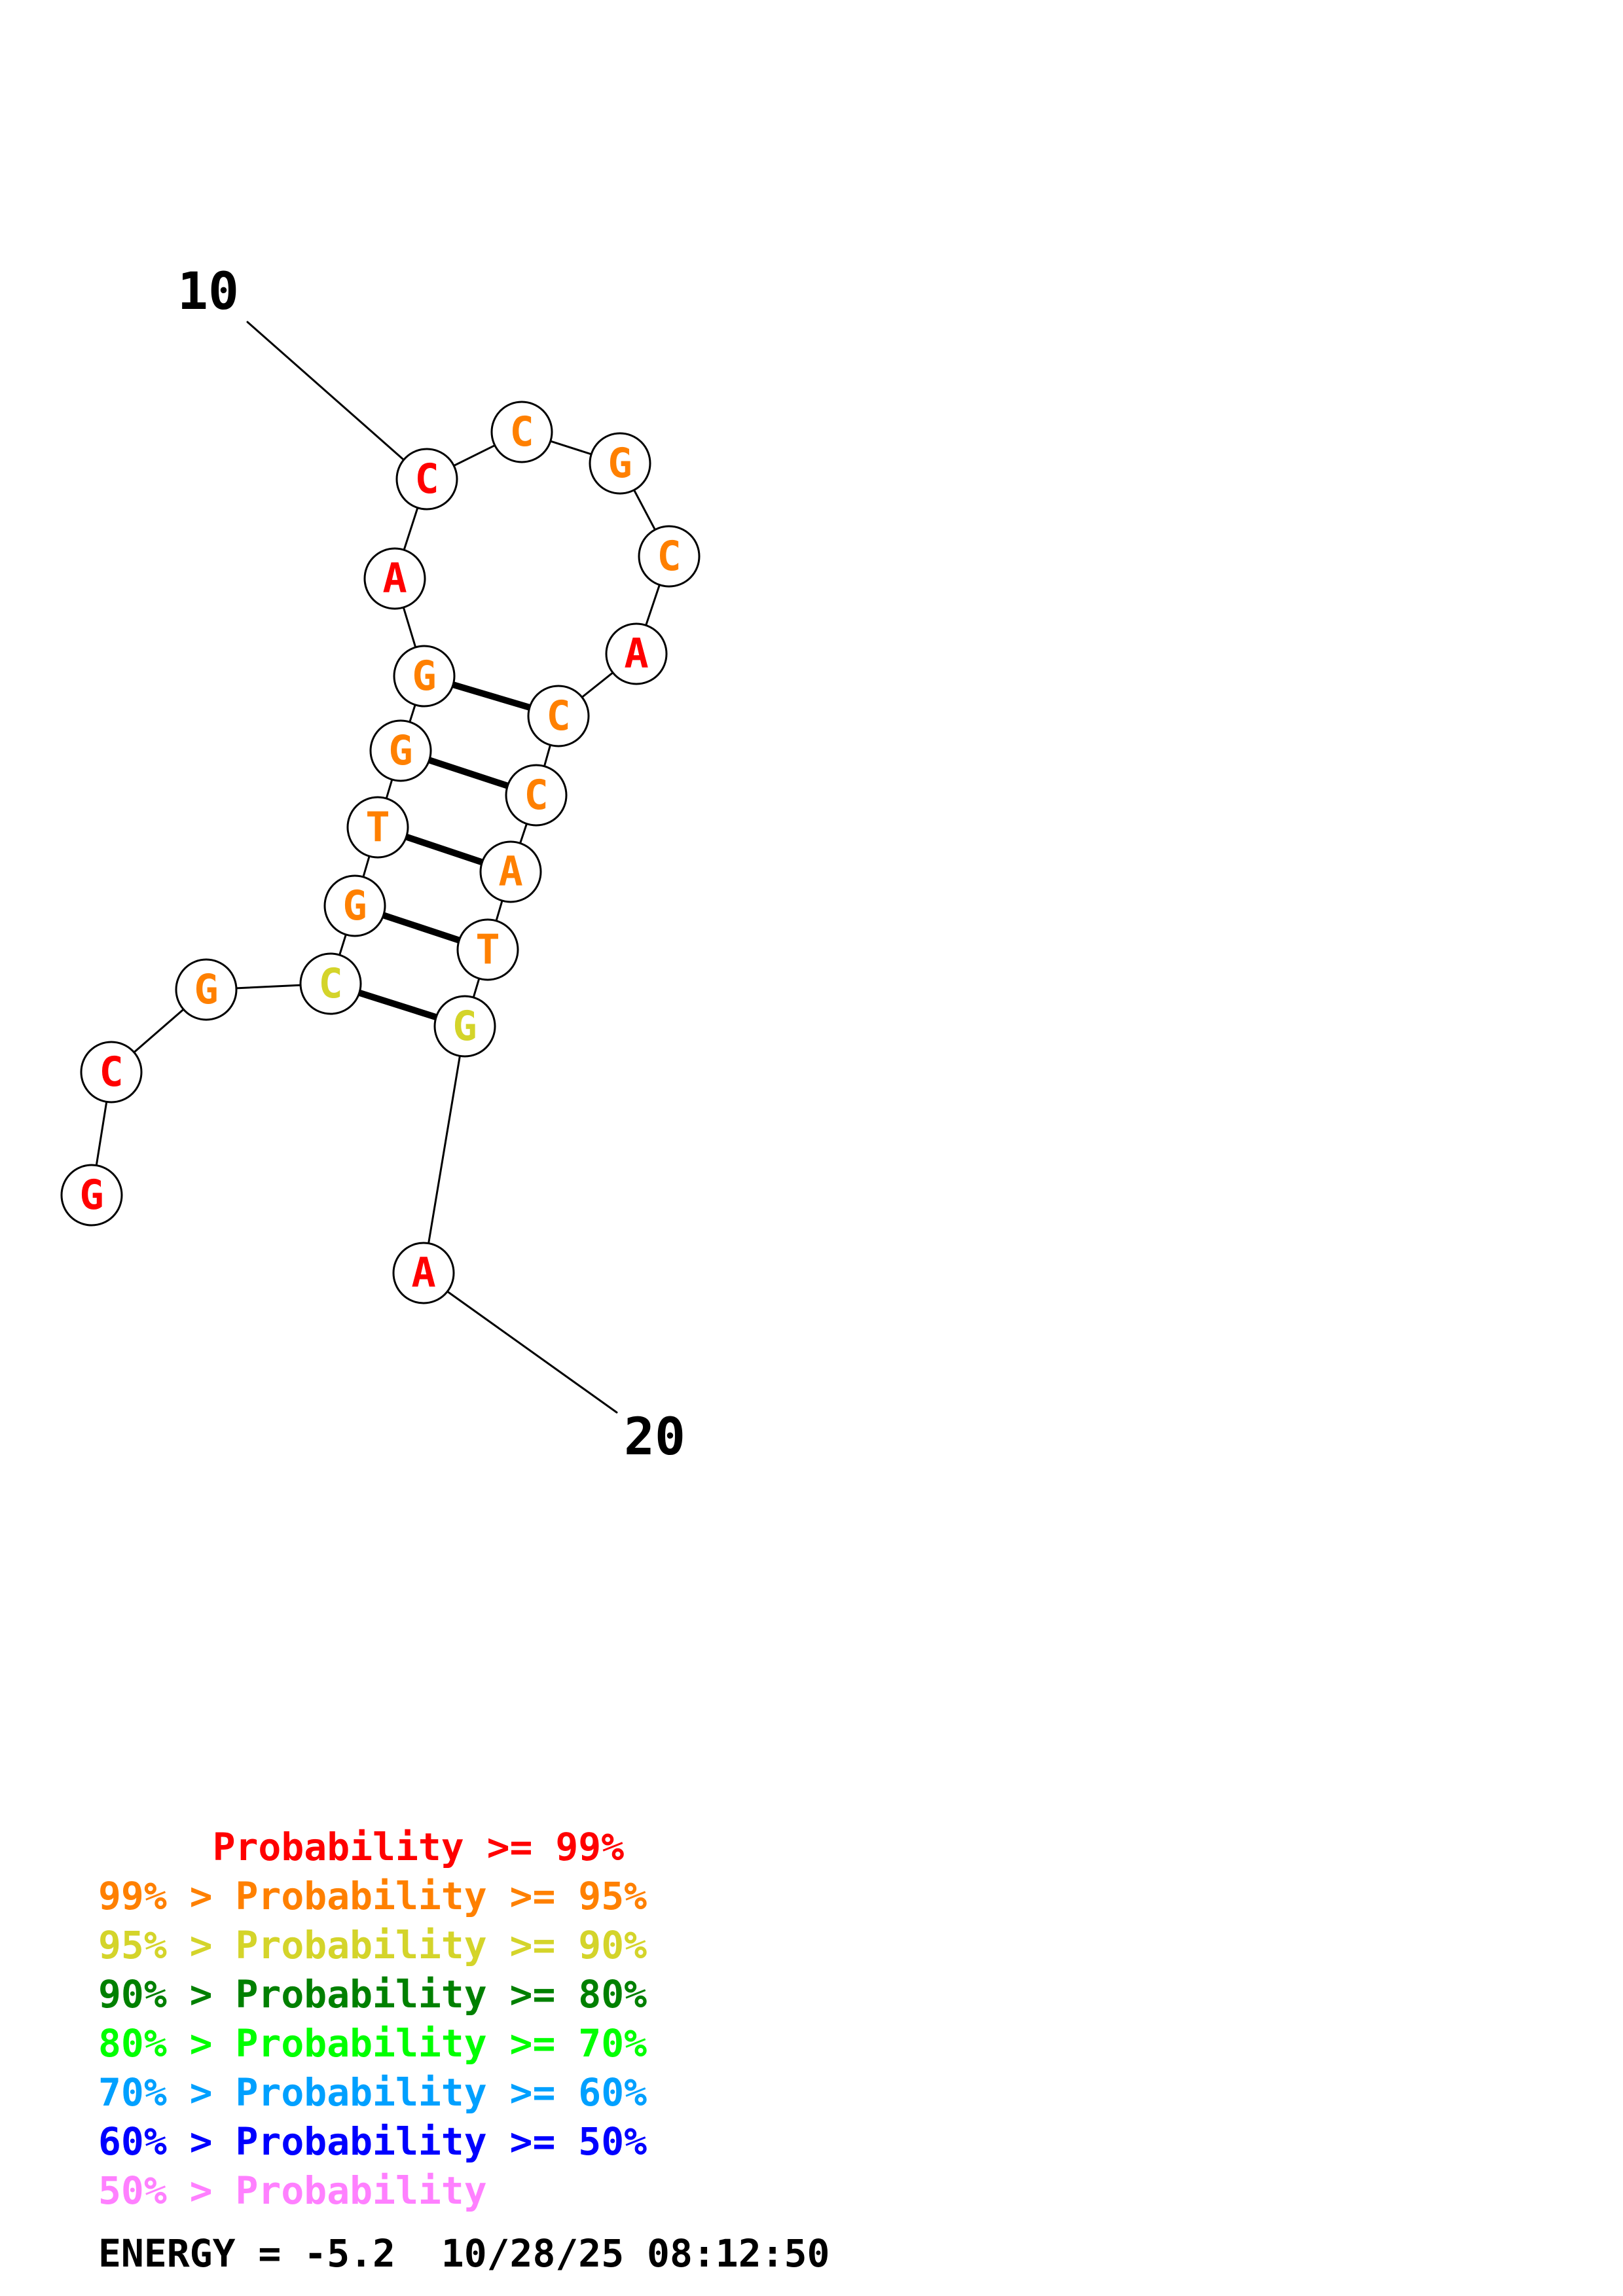 This screenshot has width=1623, height=2296. What do you see at coordinates (464, 2253) in the screenshot?
I see `energy-footer: ENERGY = -5.2 10/28/25 08:12:50` at bounding box center [464, 2253].